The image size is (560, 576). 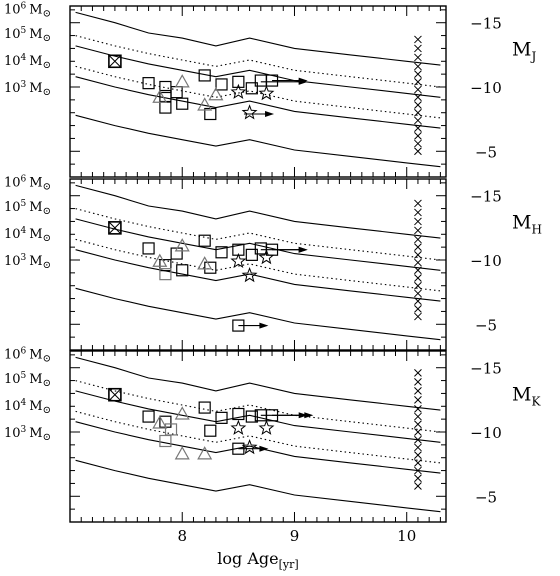 What do you see at coordinates (486, 497) in the screenshot?
I see `right-tick-label: −5` at bounding box center [486, 497].